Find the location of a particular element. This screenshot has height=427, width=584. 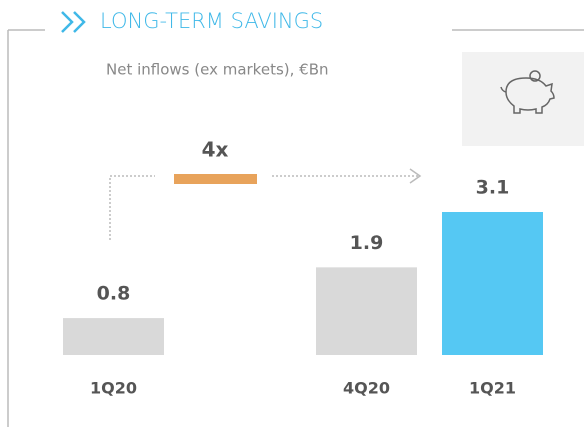

category-label: 4Q20 is located at coordinates (366, 388).